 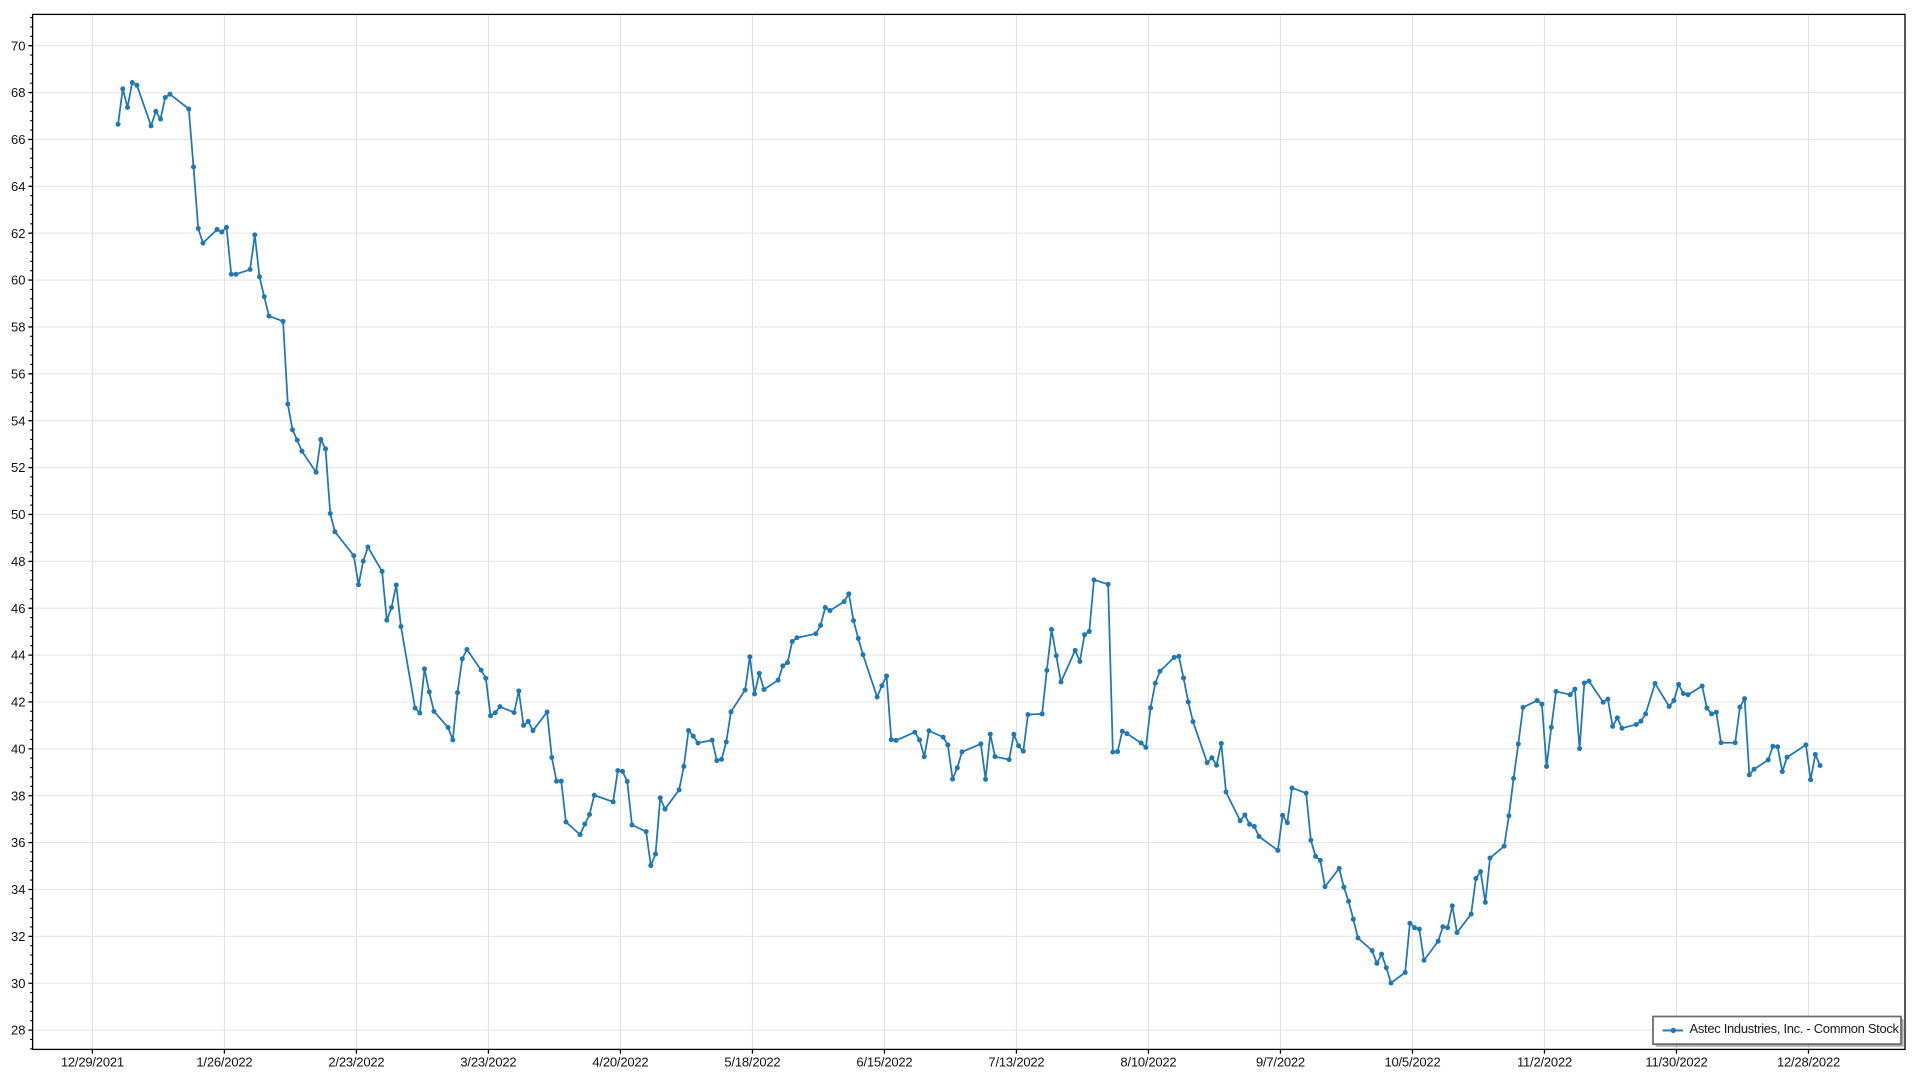 What do you see at coordinates (18, 280) in the screenshot?
I see `svg-text: 60` at bounding box center [18, 280].